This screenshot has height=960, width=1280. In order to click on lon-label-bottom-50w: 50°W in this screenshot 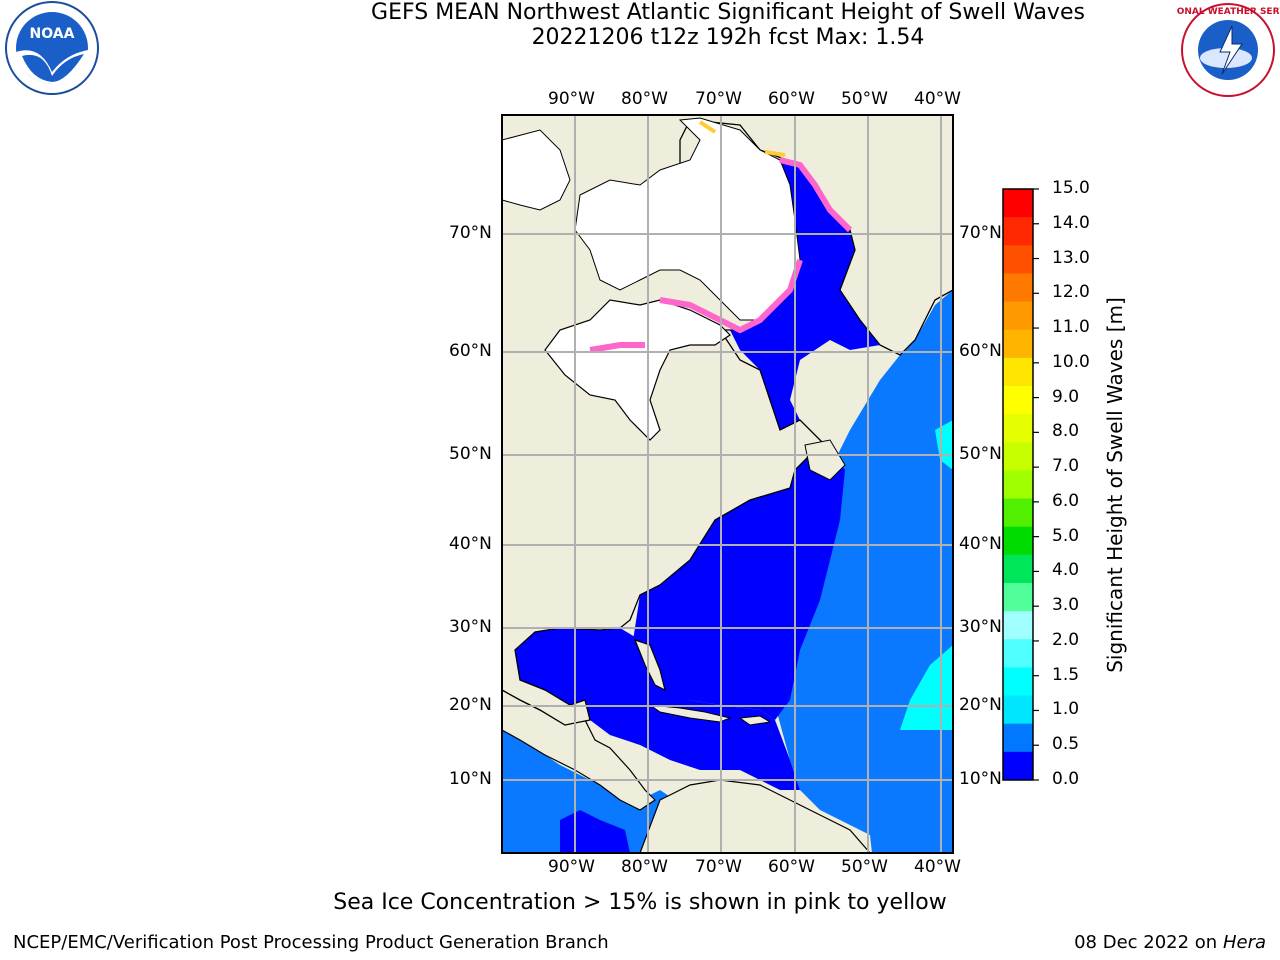, I will do `click(864, 867)`.